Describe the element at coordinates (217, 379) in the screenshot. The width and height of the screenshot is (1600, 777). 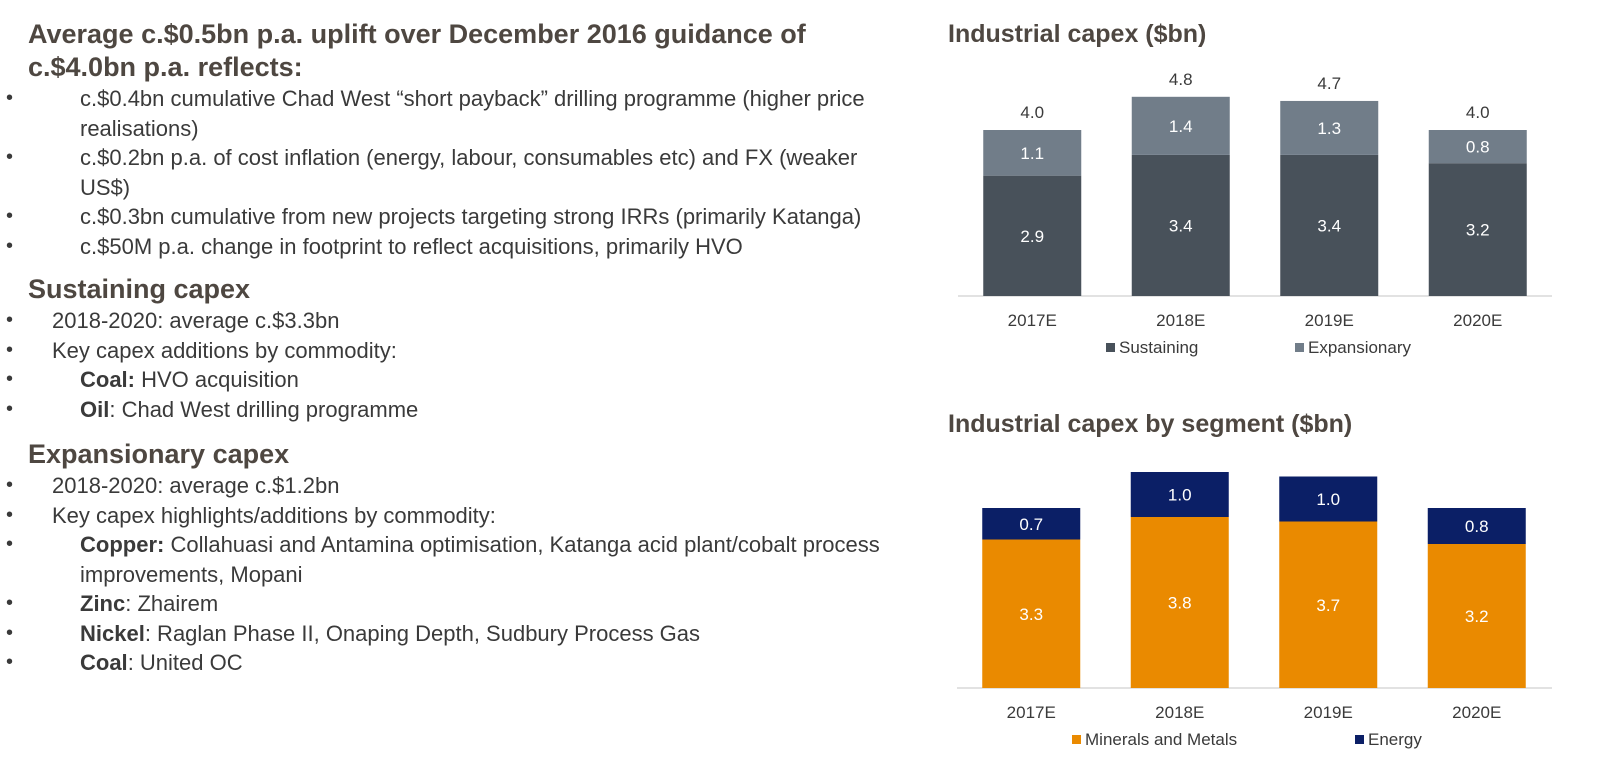
I see `commodity-detail: HVO acquisition` at that location.